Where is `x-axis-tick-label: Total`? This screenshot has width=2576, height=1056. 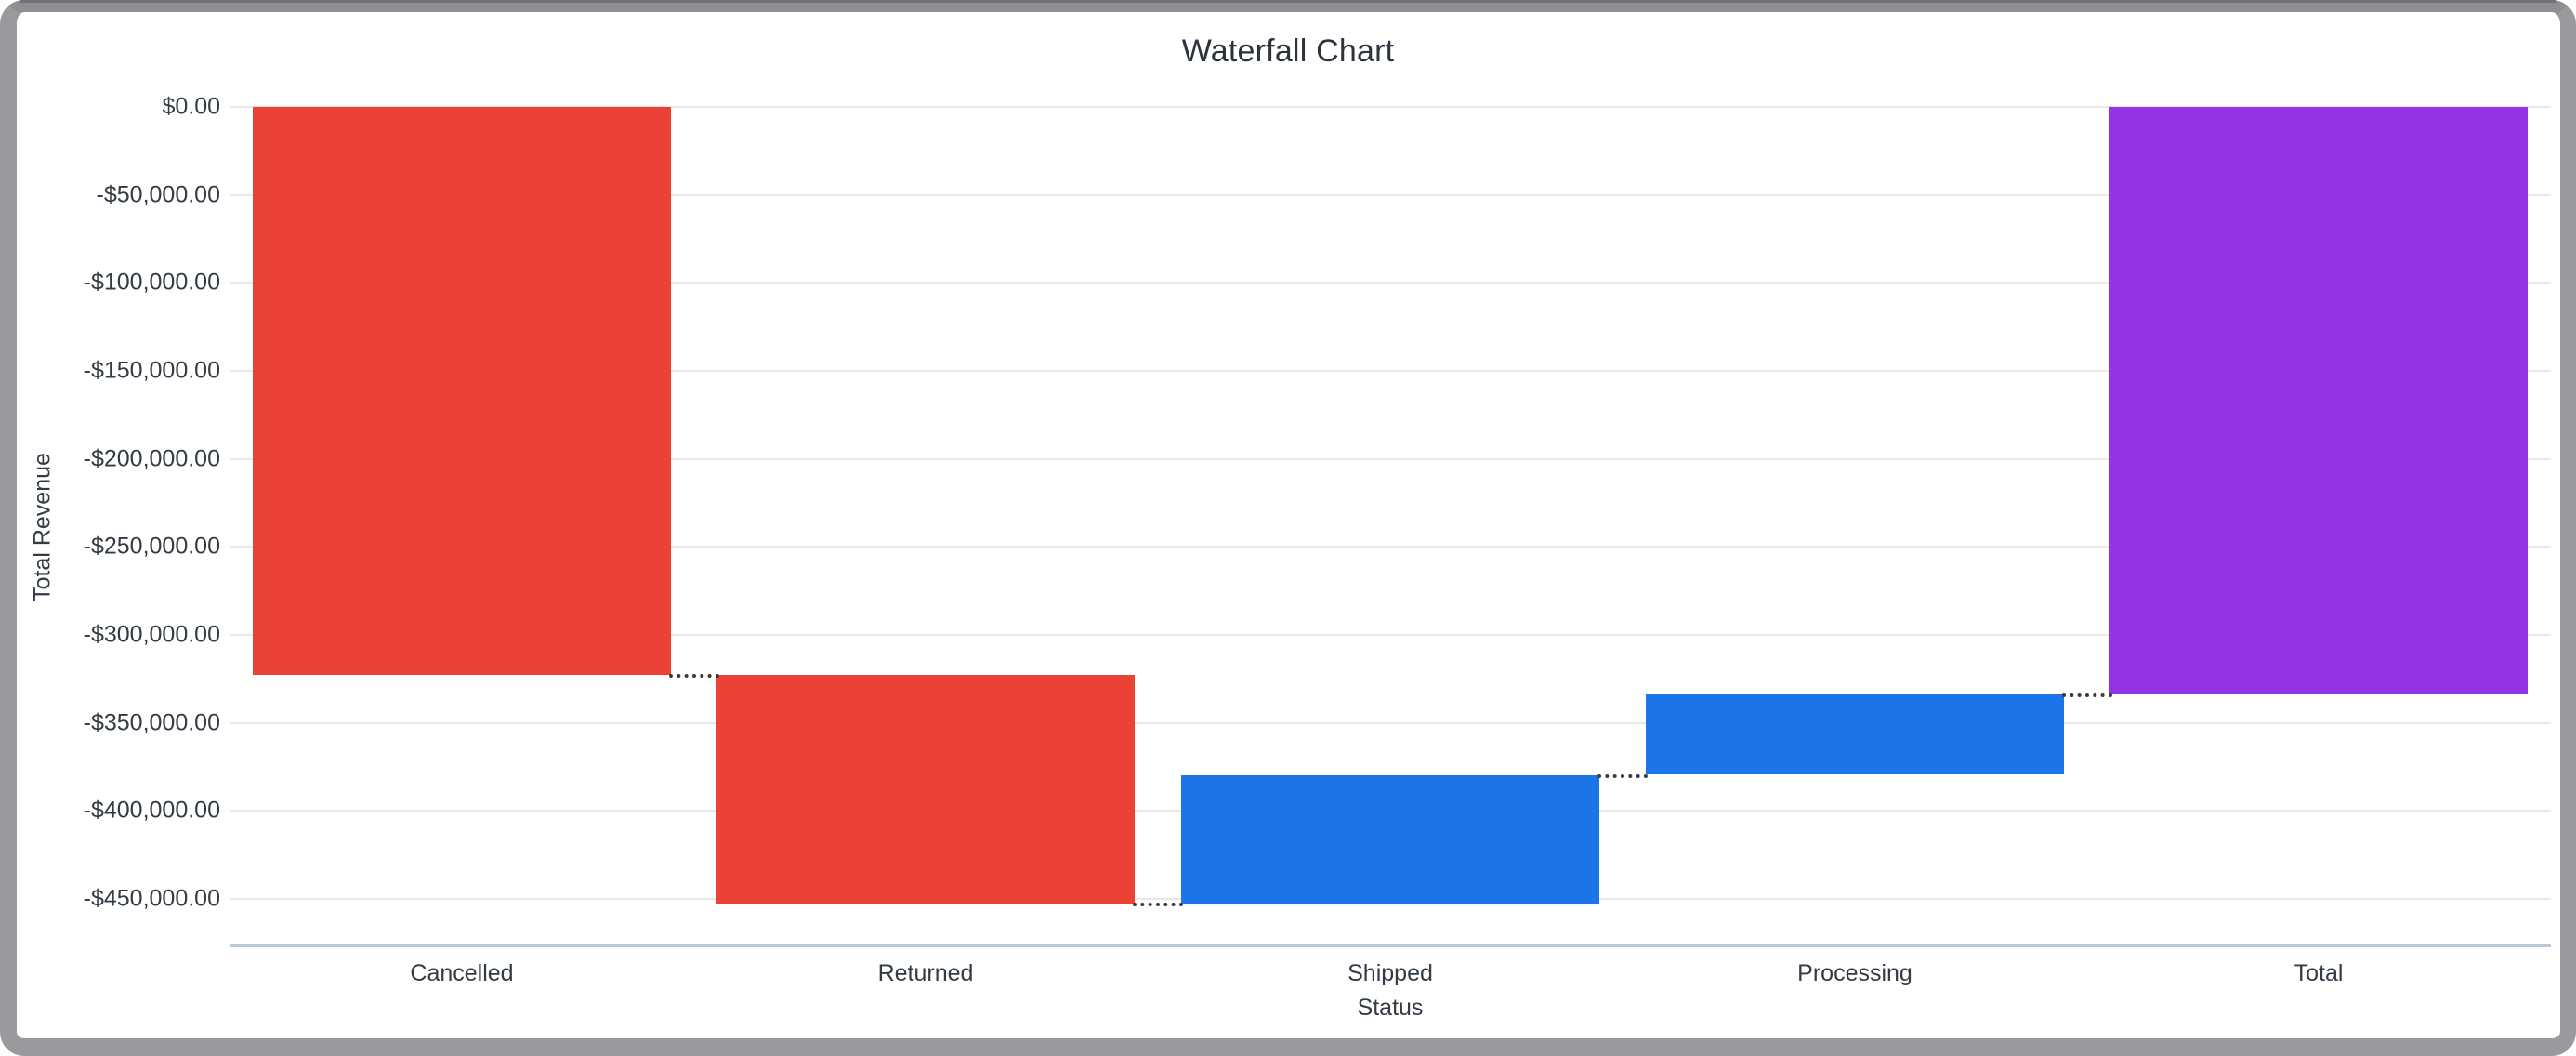 x-axis-tick-label: Total is located at coordinates (2318, 973).